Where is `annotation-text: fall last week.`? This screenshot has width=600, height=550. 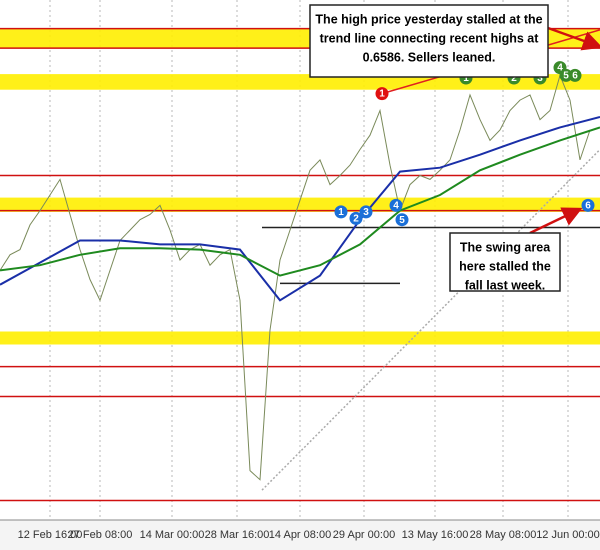
annotation-text: fall last week. is located at coordinates (505, 285).